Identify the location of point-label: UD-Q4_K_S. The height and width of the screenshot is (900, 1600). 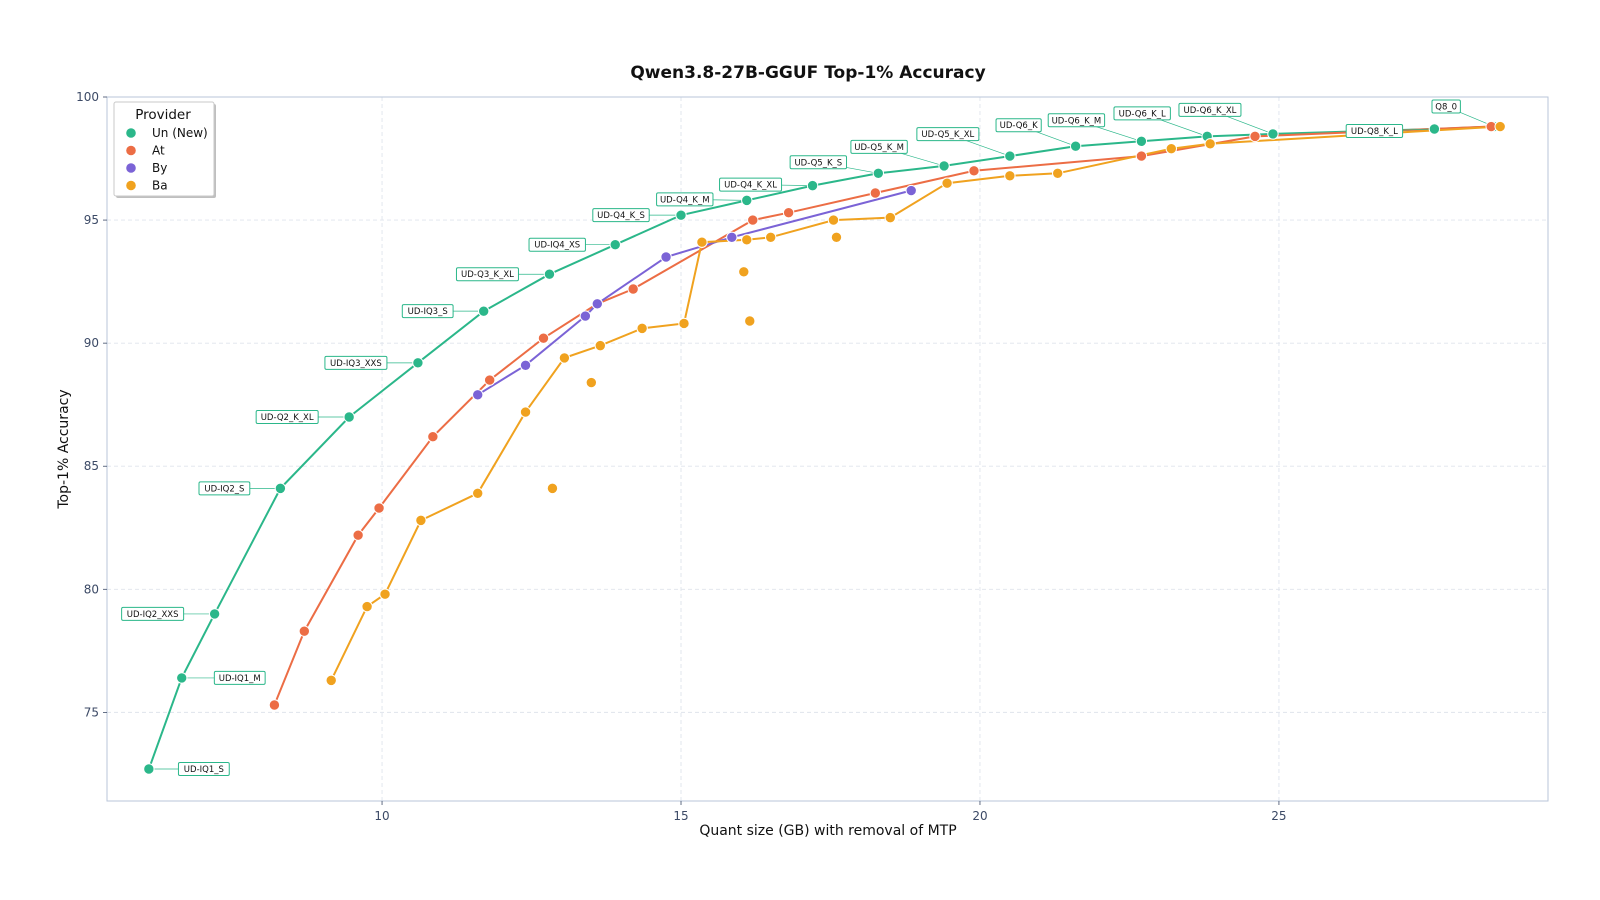
(621, 216).